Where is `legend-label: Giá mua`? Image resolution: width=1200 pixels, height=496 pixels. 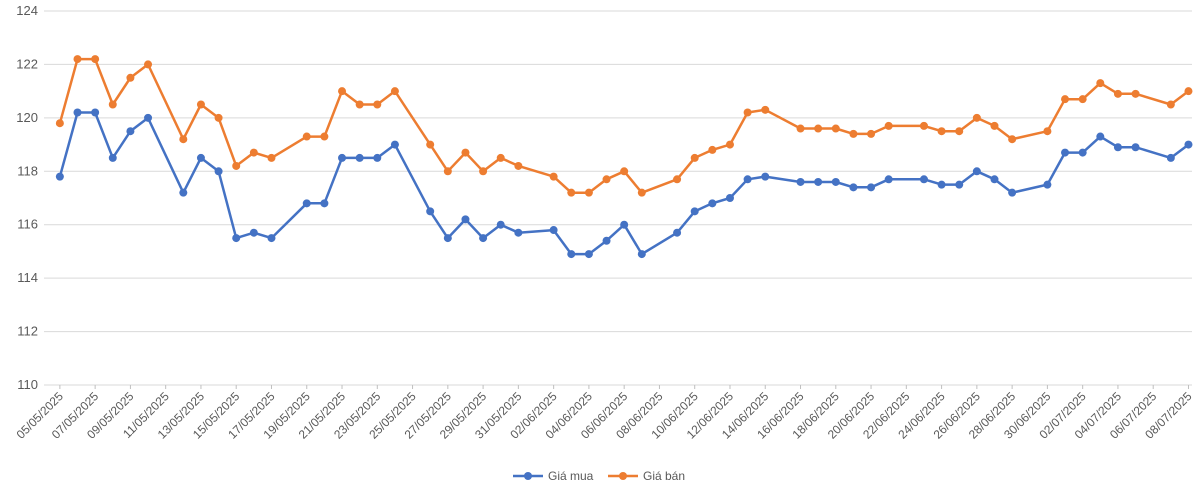 legend-label: Giá mua is located at coordinates (571, 476).